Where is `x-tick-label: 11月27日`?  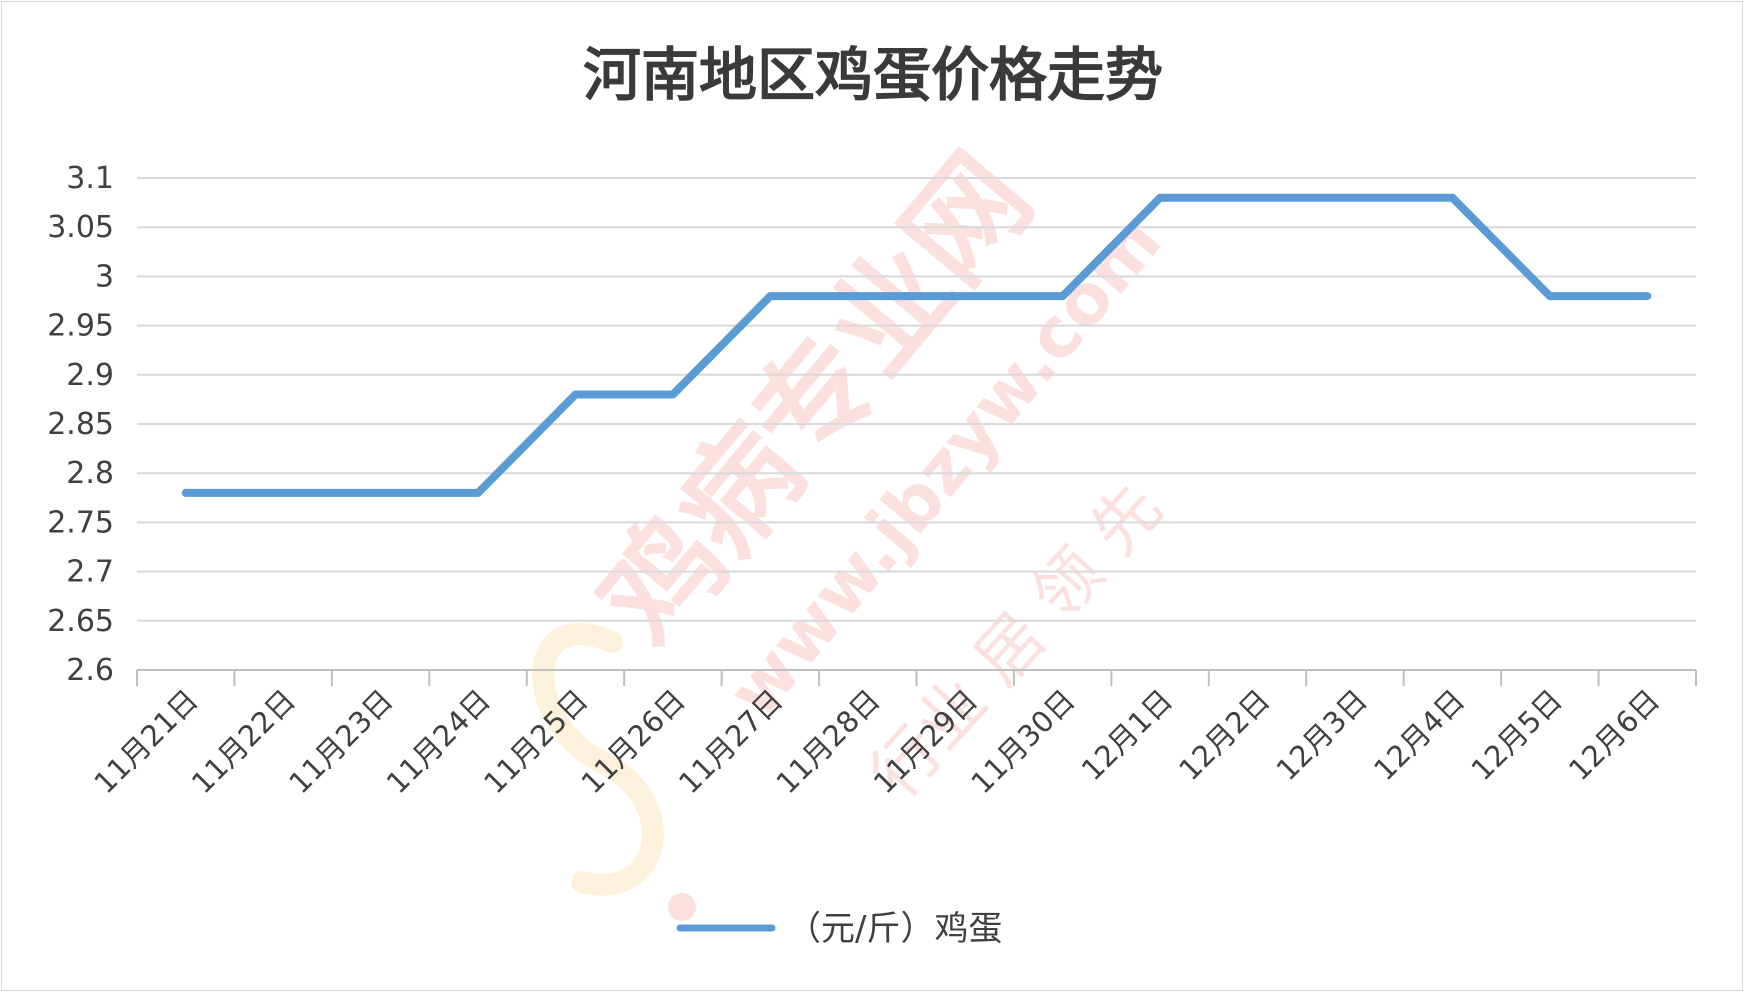 x-tick-label: 11月27日 is located at coordinates (730, 741).